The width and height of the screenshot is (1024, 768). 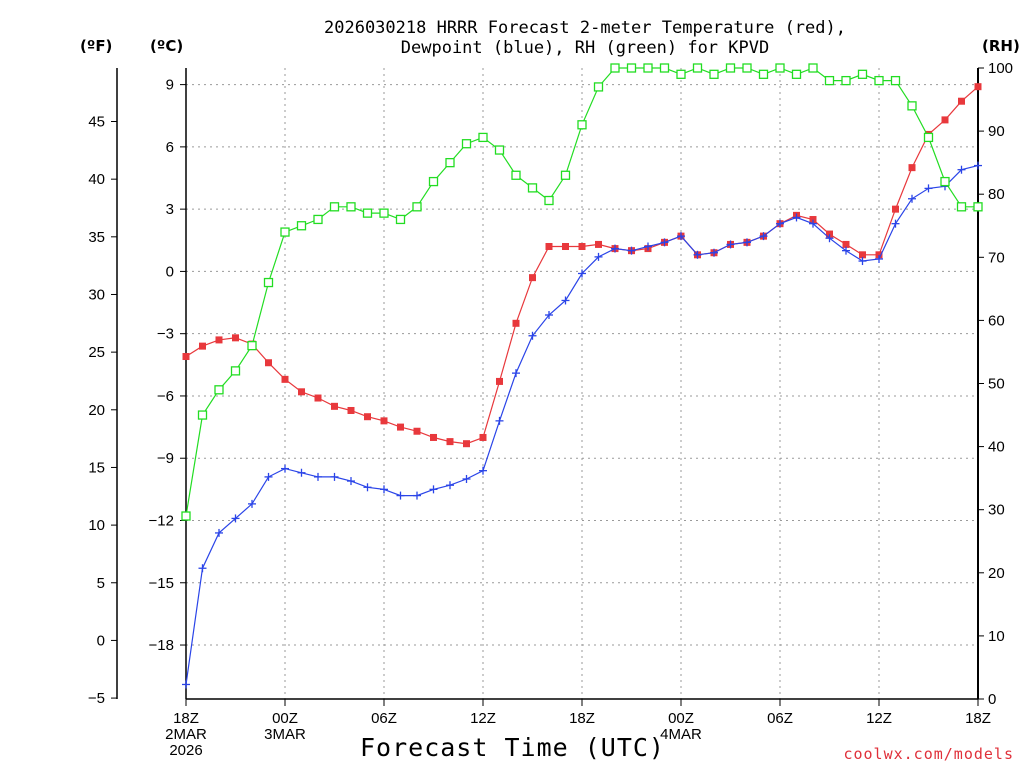 What do you see at coordinates (96, 122) in the screenshot?
I see `fahrenheit-tick-label: 45` at bounding box center [96, 122].